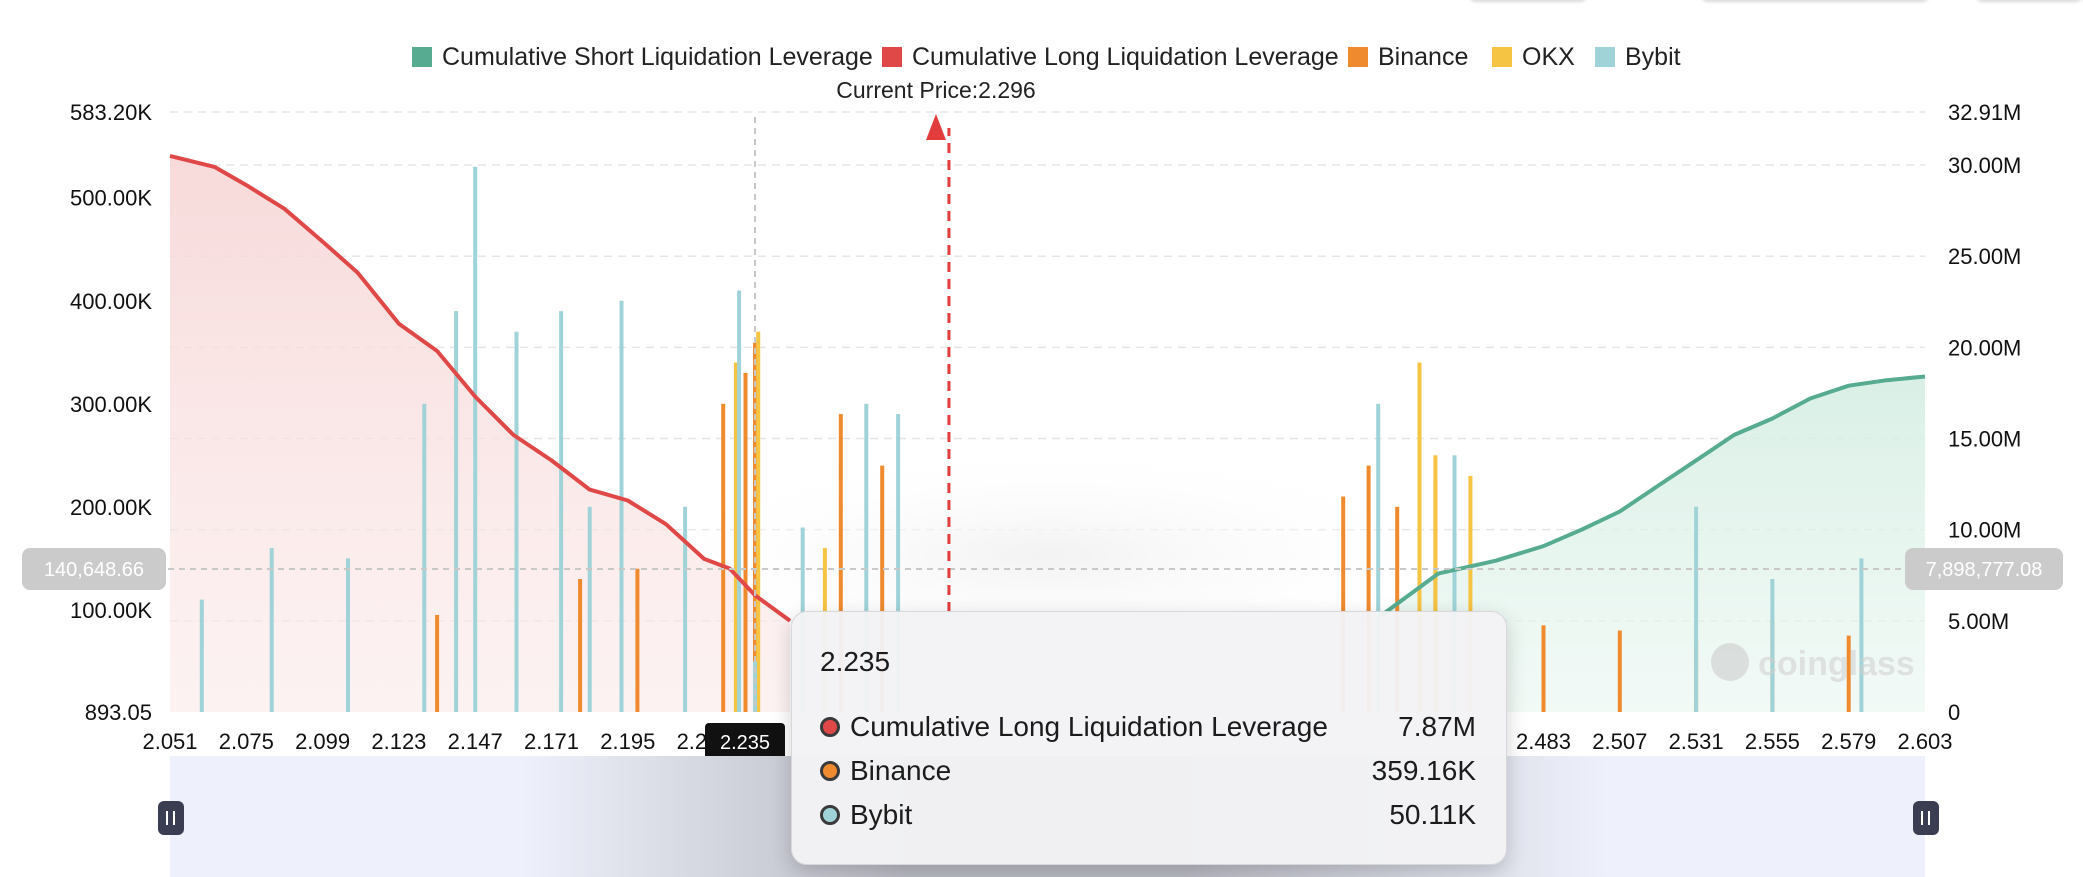 This screenshot has height=877, width=2083. What do you see at coordinates (1730, 662) in the screenshot?
I see `coinglass-logo-icon` at bounding box center [1730, 662].